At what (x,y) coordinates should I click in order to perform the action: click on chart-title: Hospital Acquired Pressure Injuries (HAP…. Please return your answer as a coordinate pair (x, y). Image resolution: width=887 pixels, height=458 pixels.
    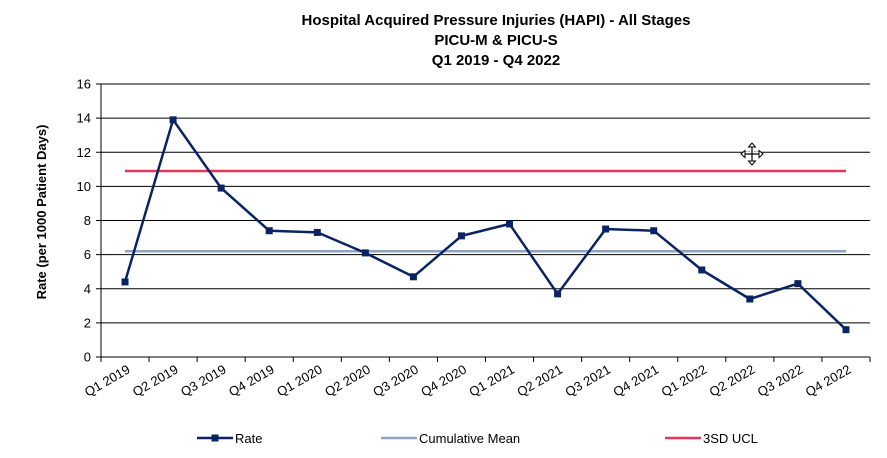
    Looking at the image, I should click on (496, 40).